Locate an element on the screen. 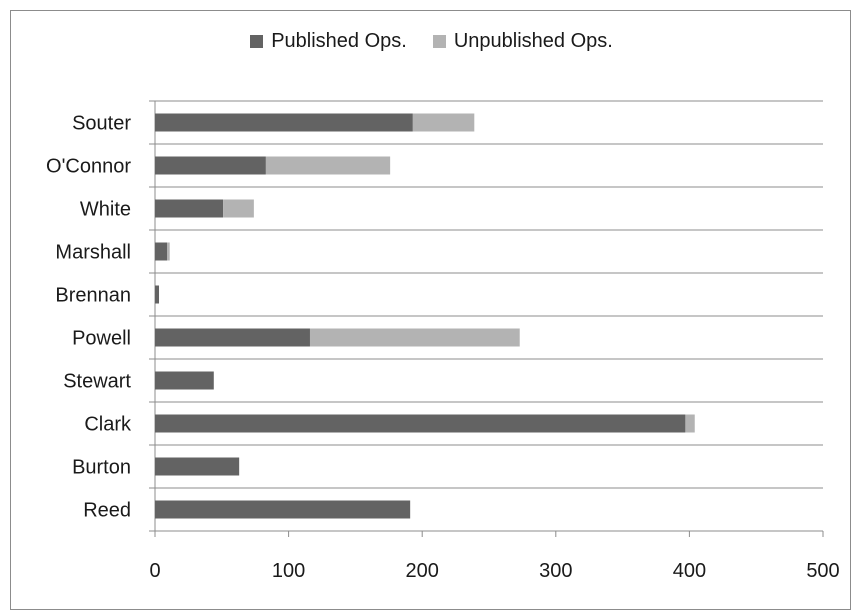  category-label: Powell is located at coordinates (101, 339).